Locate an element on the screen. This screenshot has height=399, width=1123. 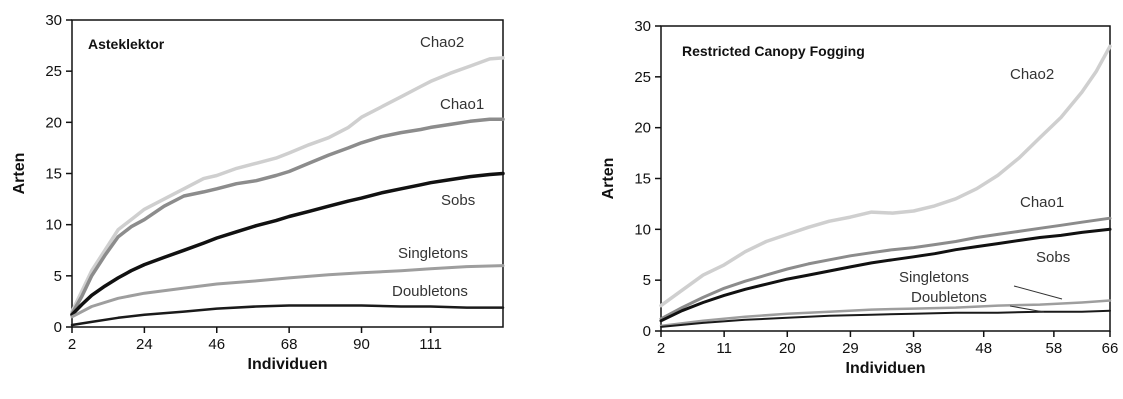
panel-2-series-singletons-leader-line is located at coordinates (1038, 292).